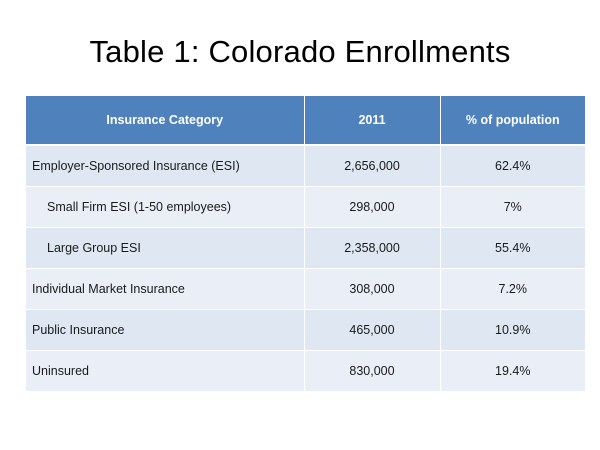 Image resolution: width=600 pixels, height=450 pixels. What do you see at coordinates (372, 207) in the screenshot?
I see `count-cell: 298,000` at bounding box center [372, 207].